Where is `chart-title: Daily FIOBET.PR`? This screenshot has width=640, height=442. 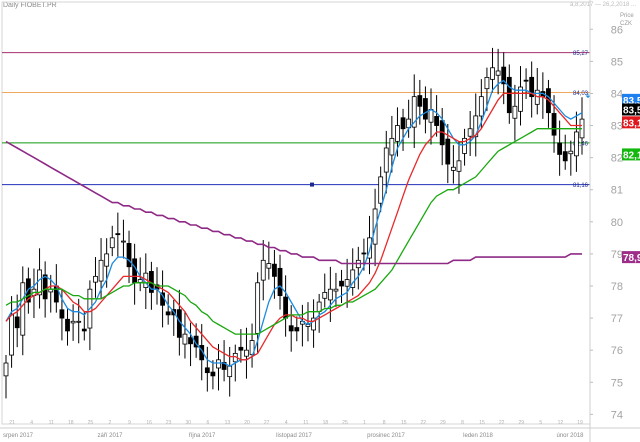
chart-title: Daily FIOBET.PR is located at coordinates (30, 5).